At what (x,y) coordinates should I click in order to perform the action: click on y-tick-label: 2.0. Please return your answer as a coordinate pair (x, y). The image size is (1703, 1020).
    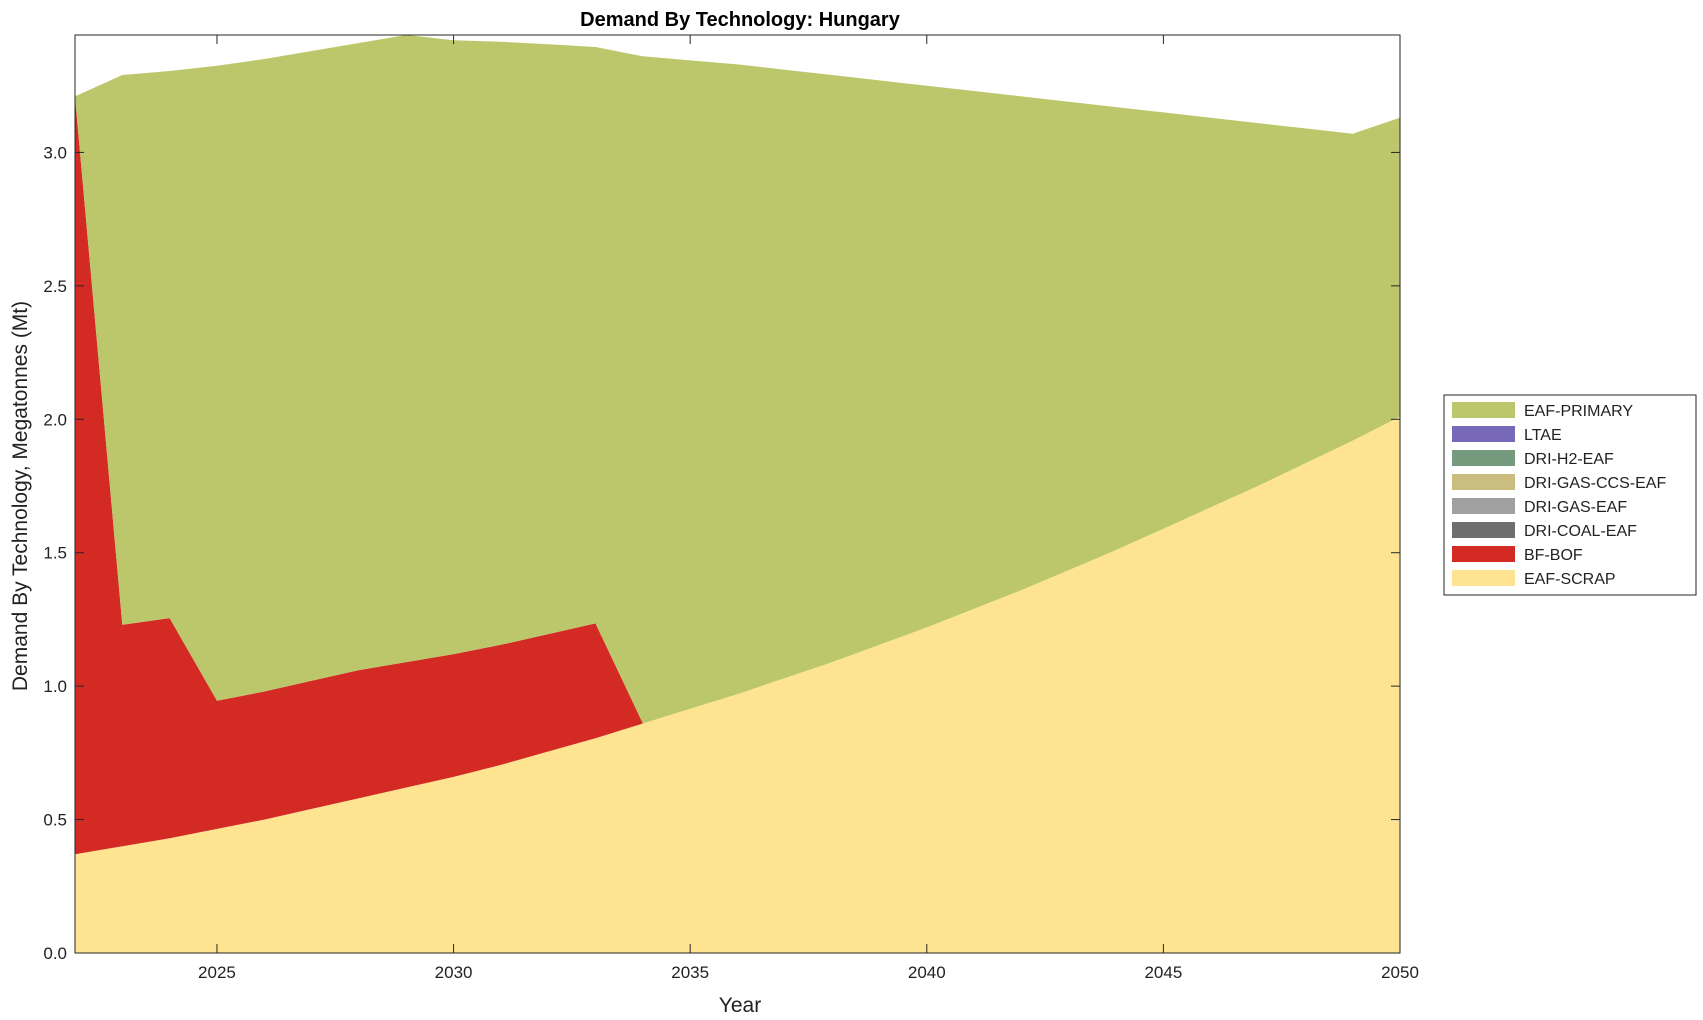
    Looking at the image, I should click on (55, 419).